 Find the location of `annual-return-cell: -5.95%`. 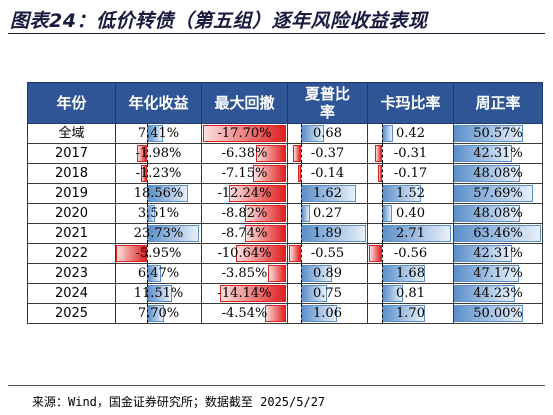

annual-return-cell: -5.95% is located at coordinates (158, 253).